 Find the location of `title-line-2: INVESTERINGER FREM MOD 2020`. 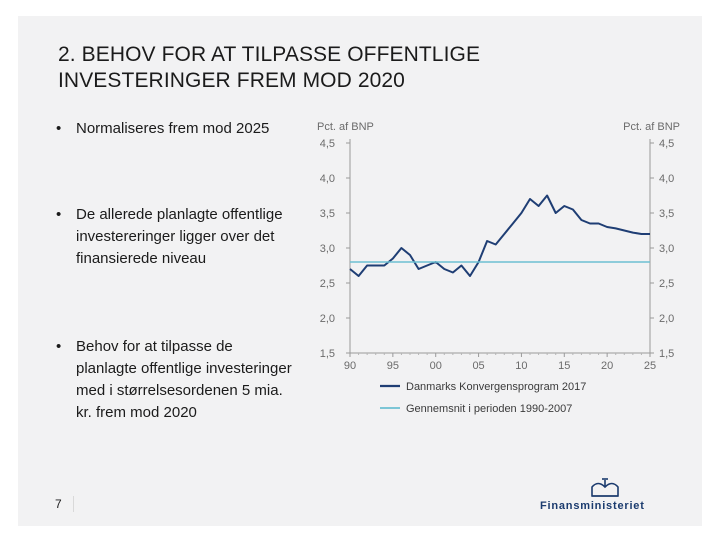

title-line-2: INVESTERINGER FREM MOD 2020 is located at coordinates (231, 80).